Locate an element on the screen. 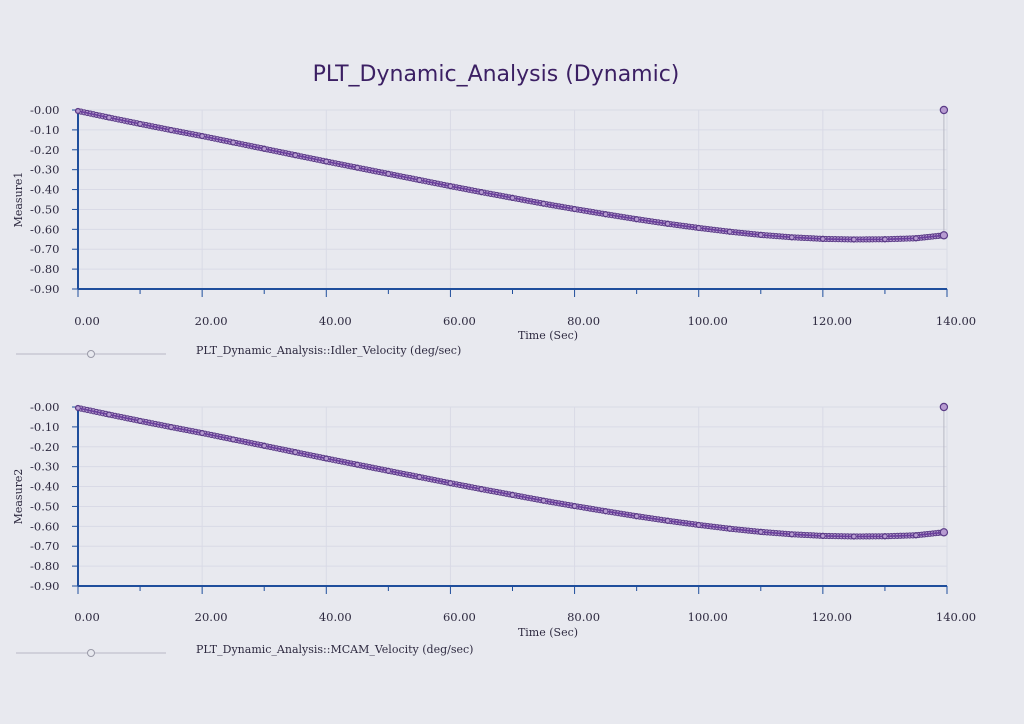  y-axis-title: Measure1 is located at coordinates (18, 200).